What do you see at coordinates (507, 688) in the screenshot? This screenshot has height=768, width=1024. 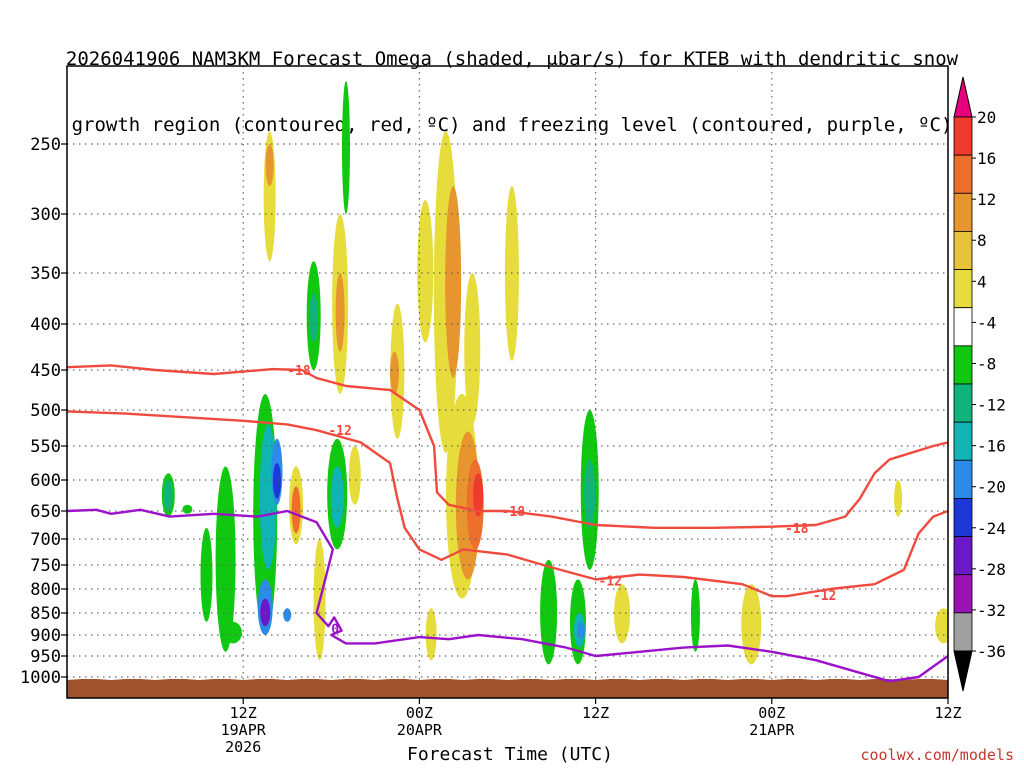 I see `ground-terrain` at bounding box center [507, 688].